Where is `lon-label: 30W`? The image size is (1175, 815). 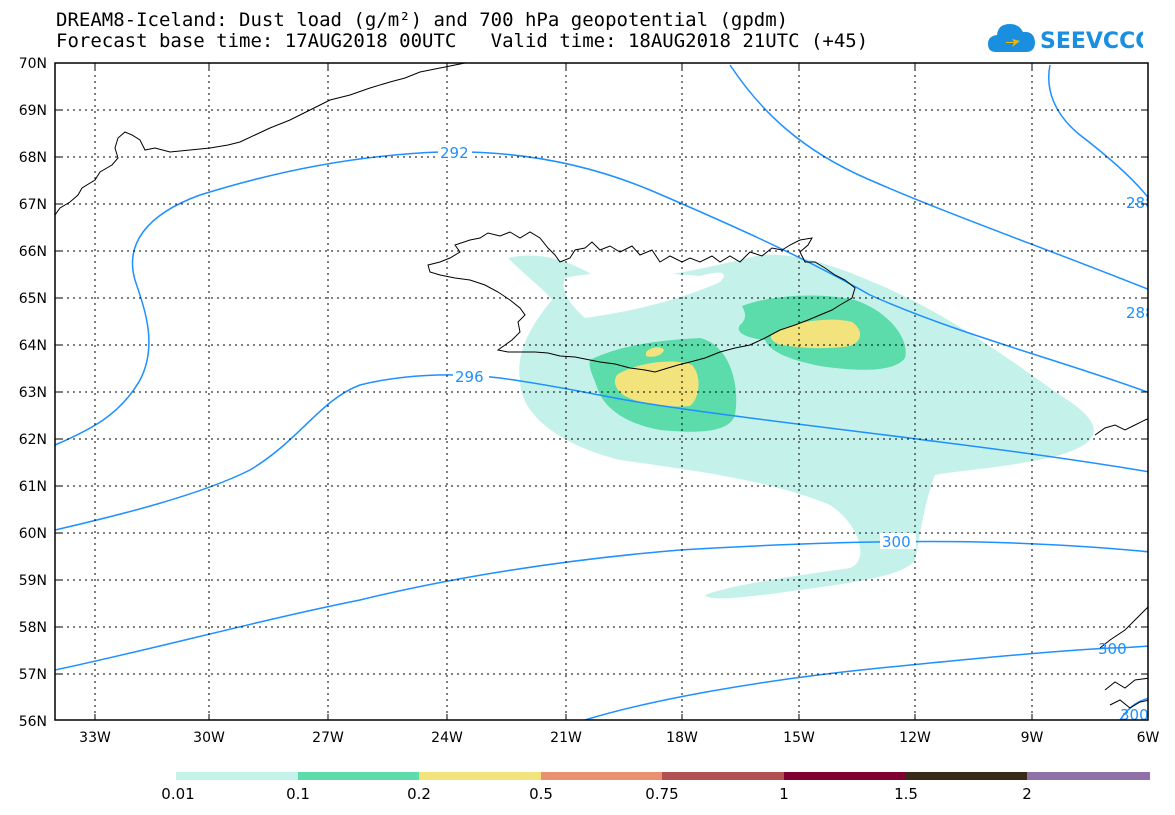
lon-label: 30W is located at coordinates (209, 738).